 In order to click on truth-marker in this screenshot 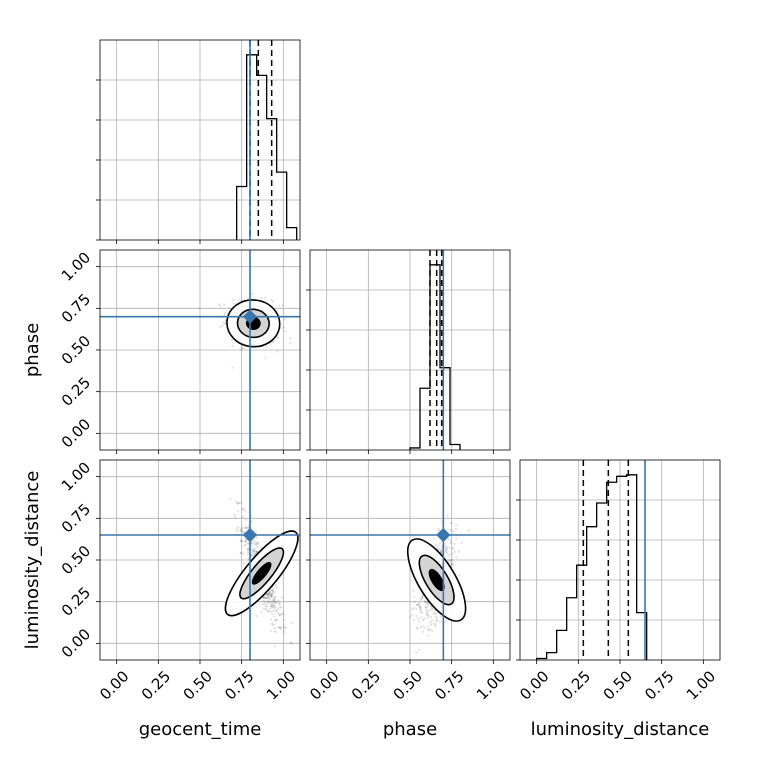, I will do `click(250, 535)`.